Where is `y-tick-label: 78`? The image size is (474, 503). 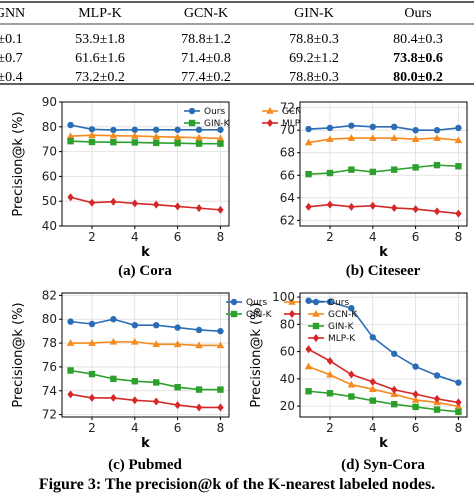
y-tick-label: 78 is located at coordinates (49, 343).